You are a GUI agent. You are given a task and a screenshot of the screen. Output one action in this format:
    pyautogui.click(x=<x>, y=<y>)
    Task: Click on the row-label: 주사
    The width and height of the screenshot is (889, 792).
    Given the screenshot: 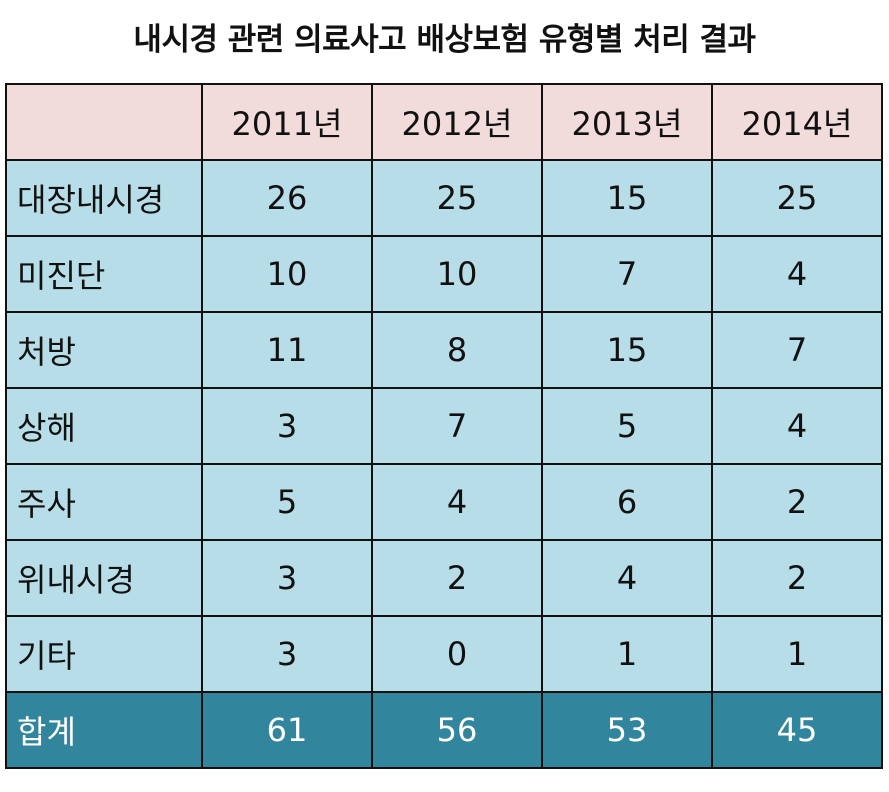 What is the action you would take?
    pyautogui.click(x=104, y=502)
    